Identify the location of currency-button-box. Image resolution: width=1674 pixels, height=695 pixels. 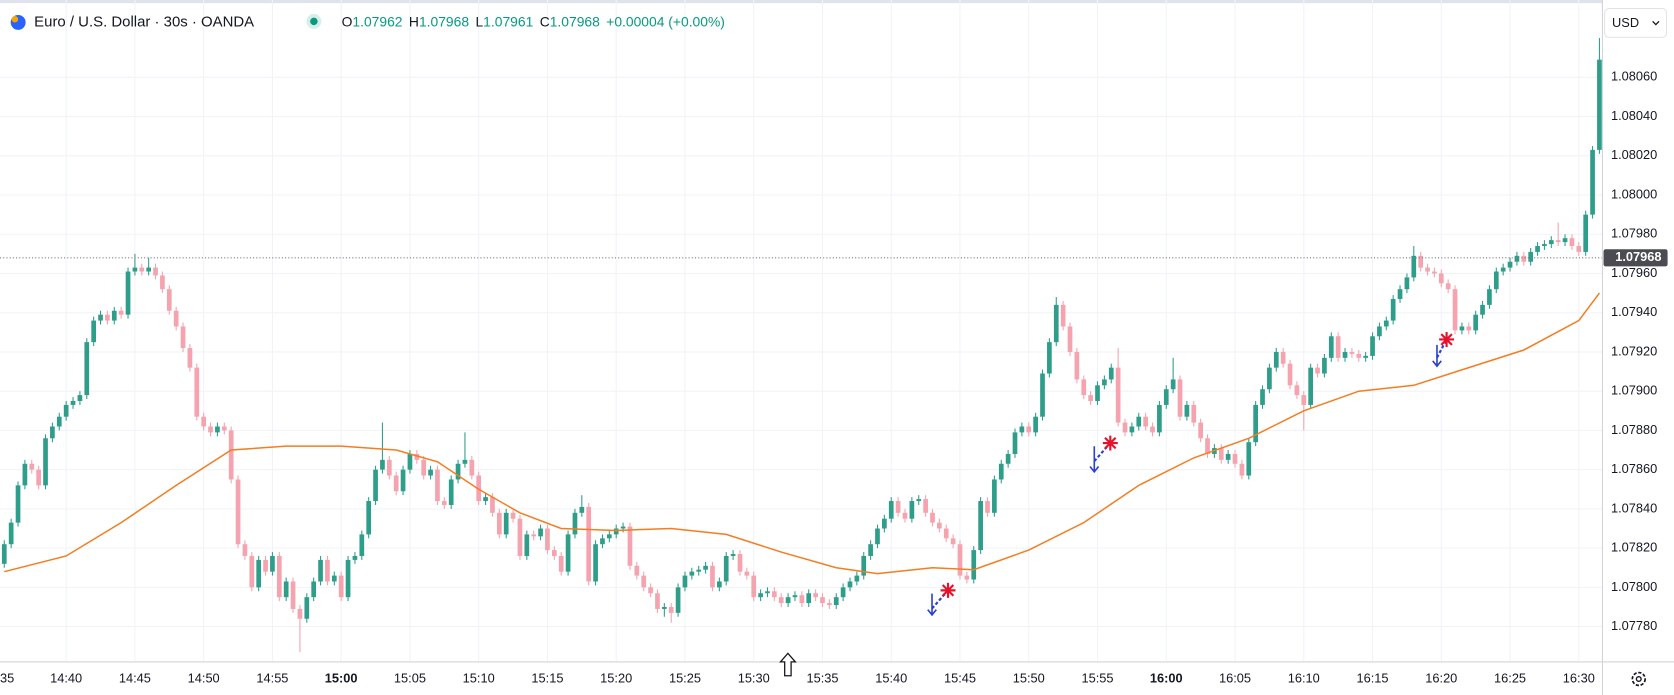
(1636, 23).